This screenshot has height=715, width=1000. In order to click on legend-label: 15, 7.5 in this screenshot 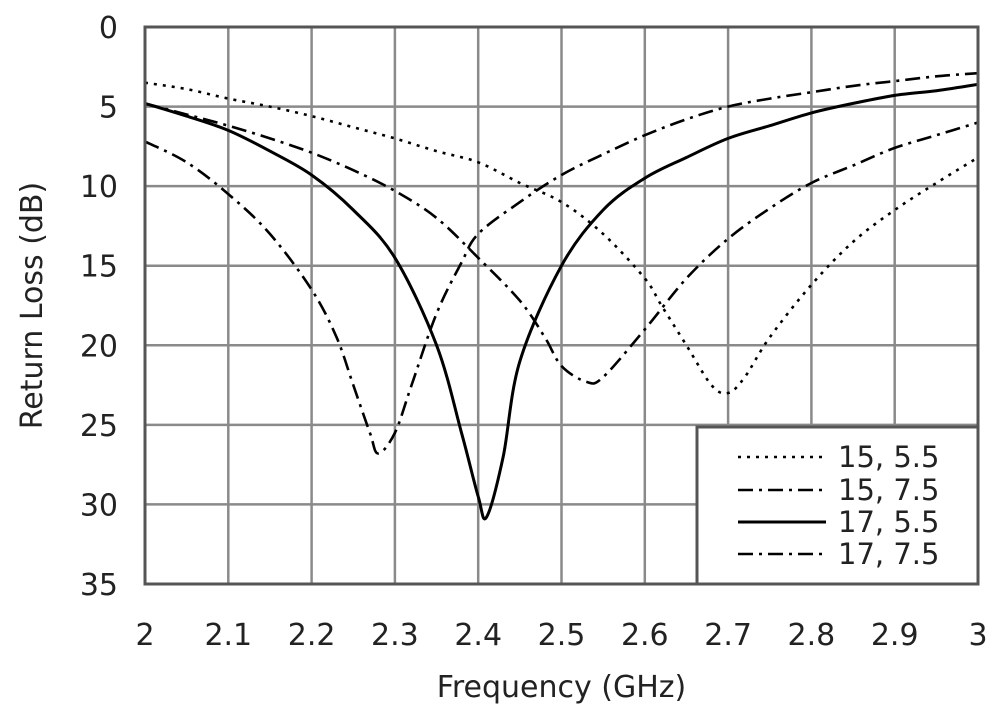, I will do `click(888, 490)`.